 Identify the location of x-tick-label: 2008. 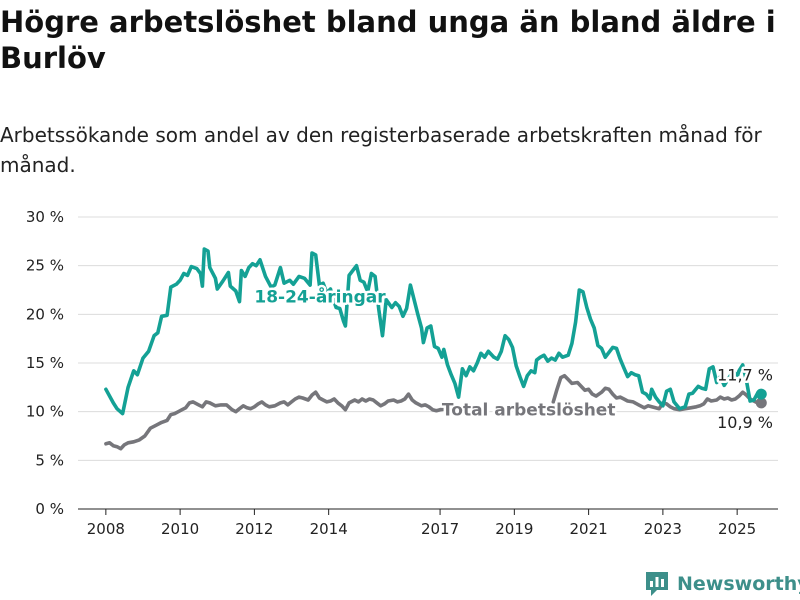
(106, 529).